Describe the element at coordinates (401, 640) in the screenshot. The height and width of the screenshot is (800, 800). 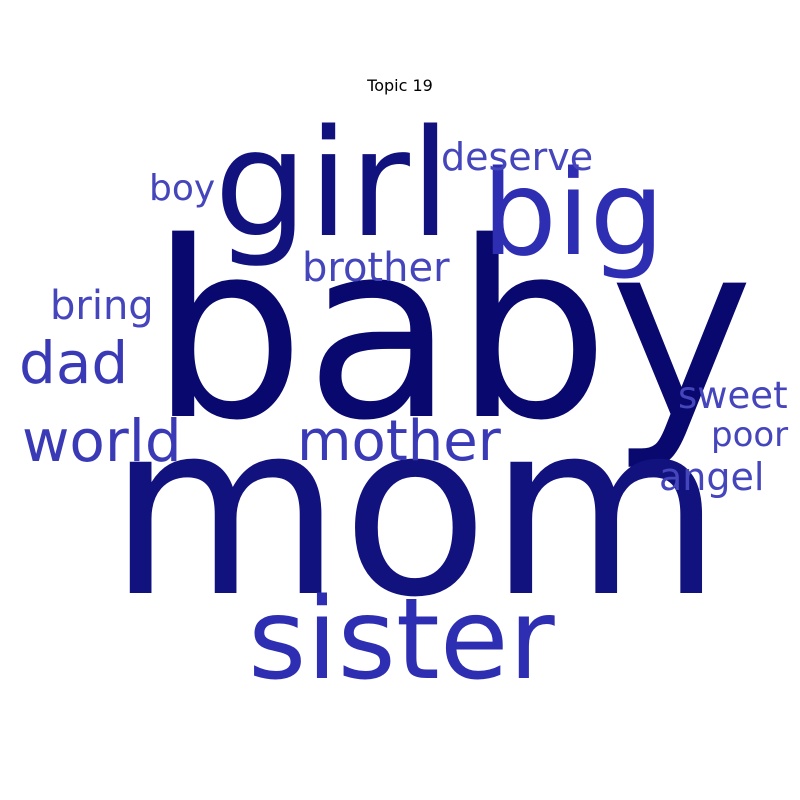
I see `word-sister: sister` at that location.